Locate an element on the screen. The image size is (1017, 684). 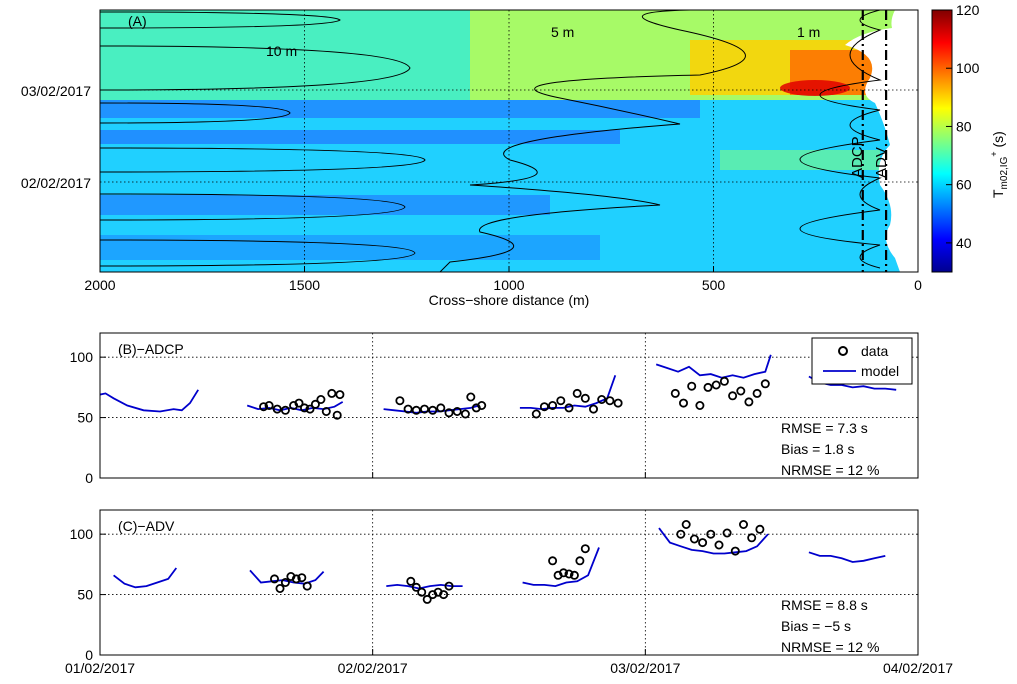
colorbar-tick-label: 100 is located at coordinates (968, 68).